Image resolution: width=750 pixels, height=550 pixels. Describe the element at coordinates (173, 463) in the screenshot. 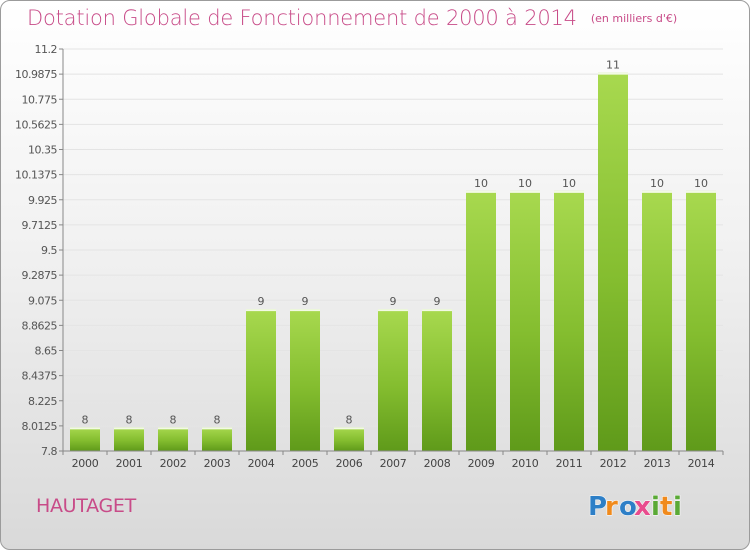

I see `x-tick-label: 2002` at that location.